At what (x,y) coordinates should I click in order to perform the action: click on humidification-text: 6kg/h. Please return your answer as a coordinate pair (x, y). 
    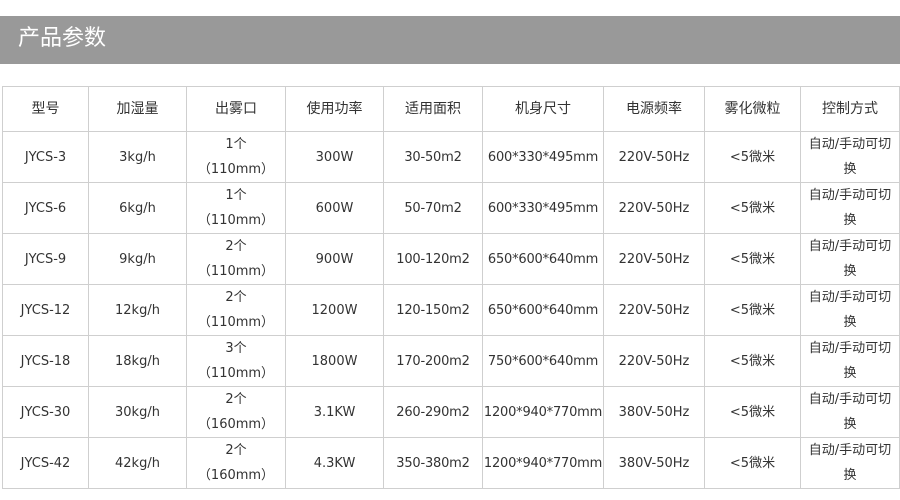
    Looking at the image, I should click on (137, 208).